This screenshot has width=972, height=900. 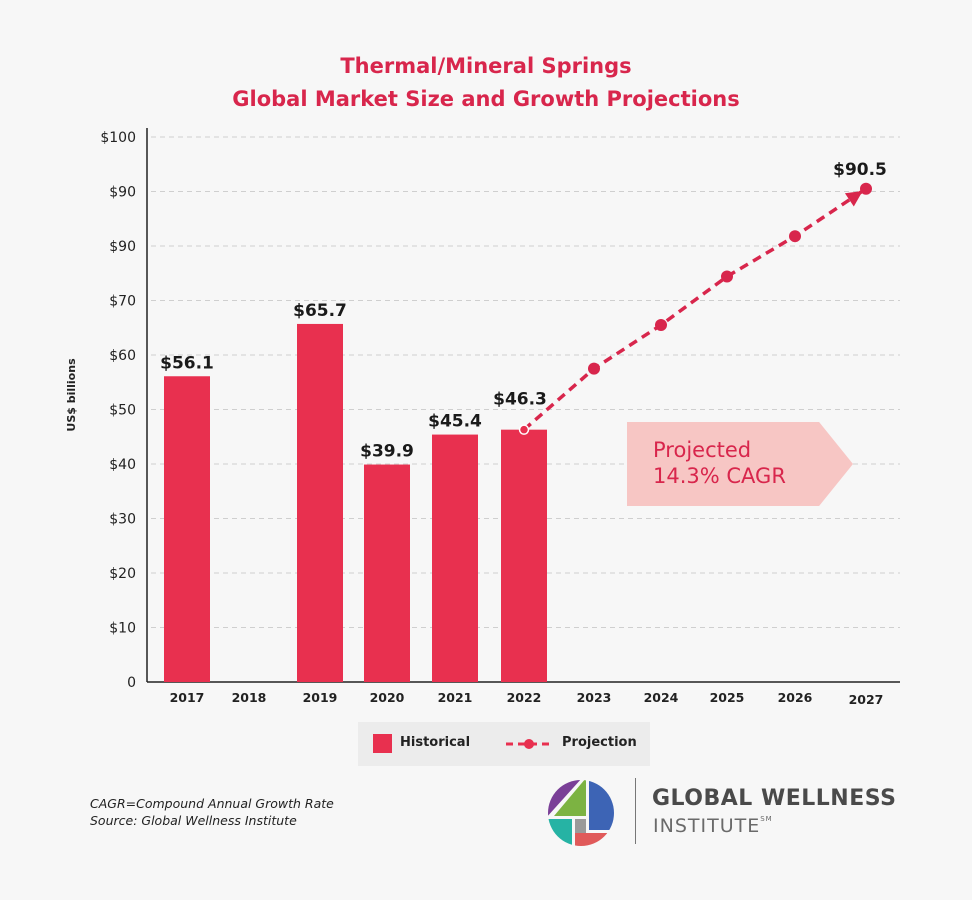 I want to click on projection-point-2024, so click(x=661, y=325).